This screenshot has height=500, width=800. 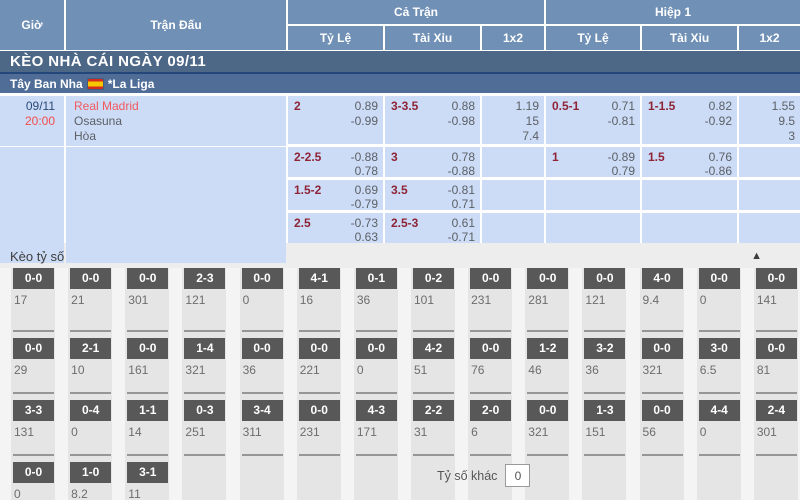 I want to click on score-box-button: 4-0, so click(x=662, y=278).